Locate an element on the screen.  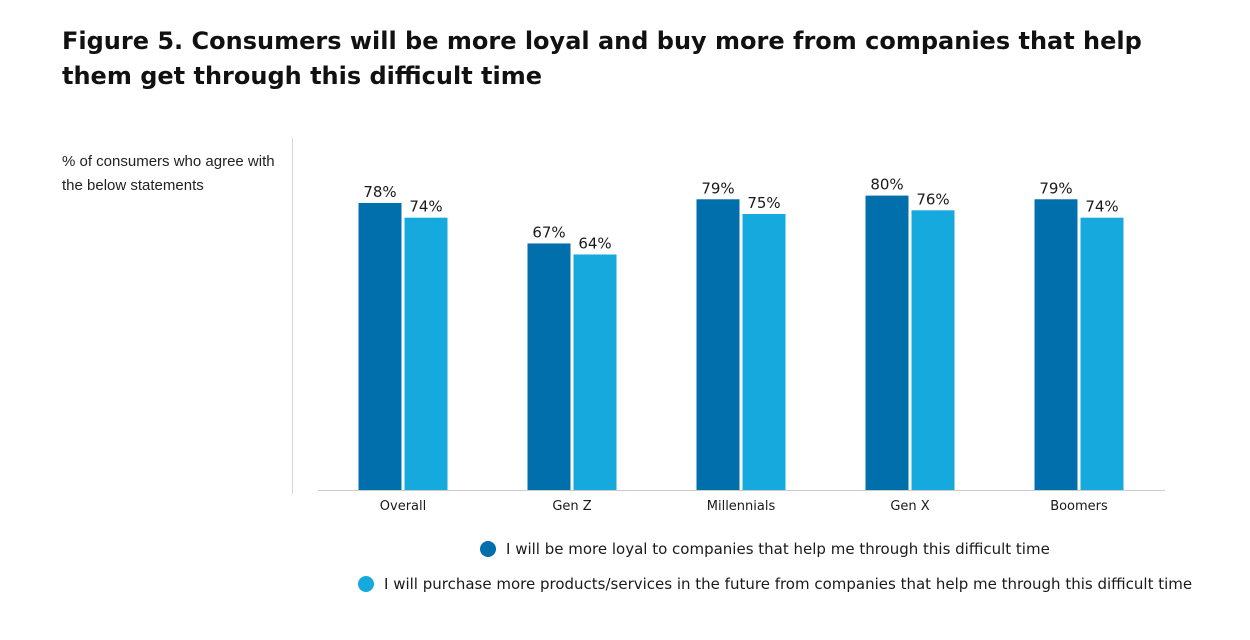
data-label-gen-z-series-2: 64% is located at coordinates (594, 243).